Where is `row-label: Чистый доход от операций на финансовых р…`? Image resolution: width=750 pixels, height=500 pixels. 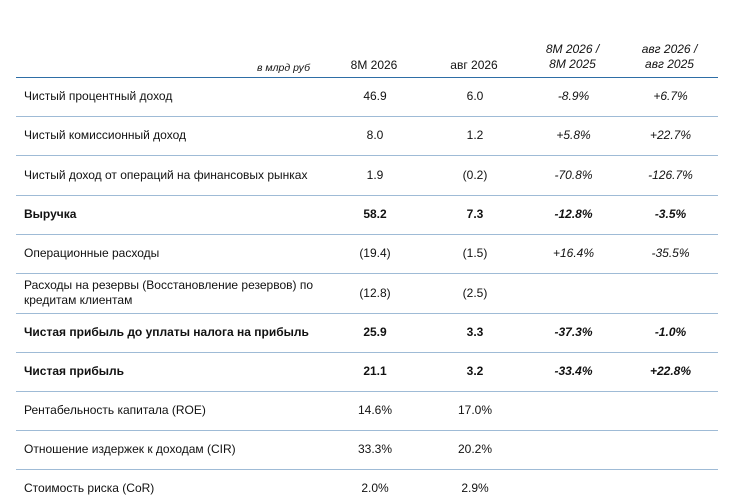 row-label: Чистый доход от операций на финансовых р… is located at coordinates (170, 175).